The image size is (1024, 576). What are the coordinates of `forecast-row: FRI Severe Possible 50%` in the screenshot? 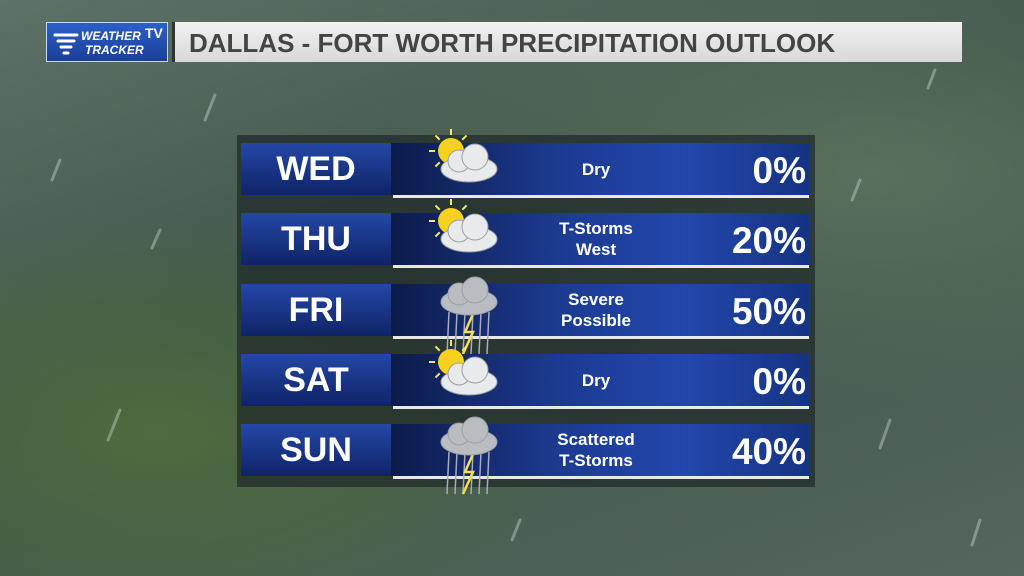 It's located at (525, 315).